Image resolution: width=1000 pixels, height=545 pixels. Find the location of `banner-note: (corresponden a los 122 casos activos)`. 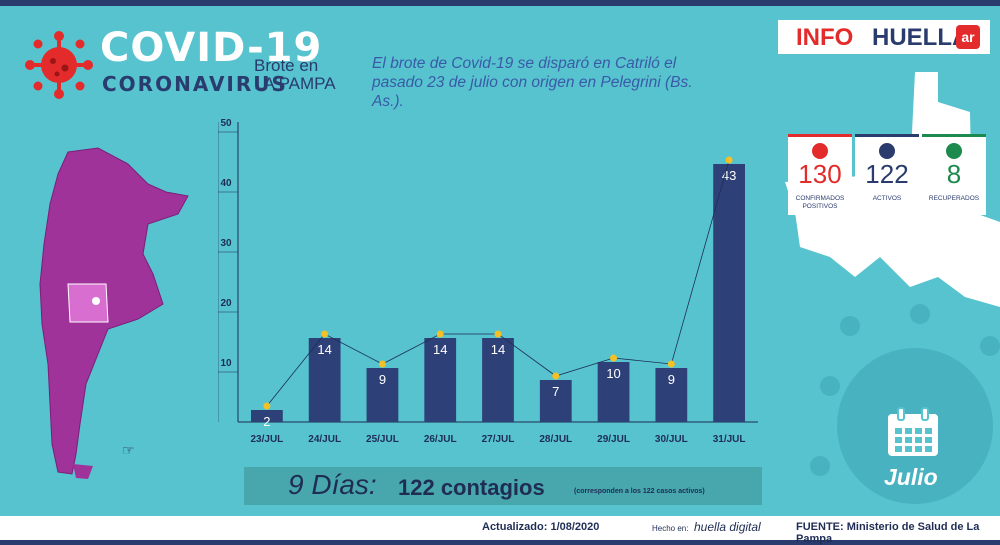

banner-note: (corresponden a los 122 casos activos) is located at coordinates (639, 491).